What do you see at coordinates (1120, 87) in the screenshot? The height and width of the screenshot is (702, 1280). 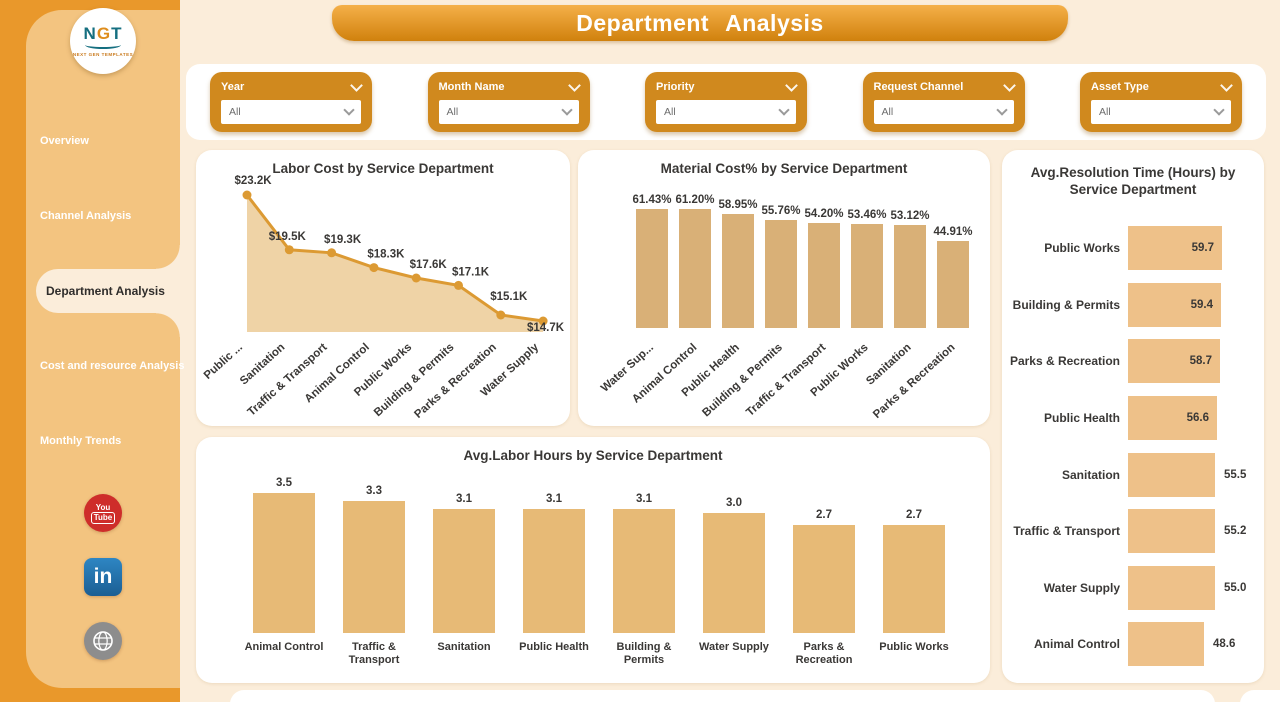 I see `filter-label: Asset Type` at bounding box center [1120, 87].